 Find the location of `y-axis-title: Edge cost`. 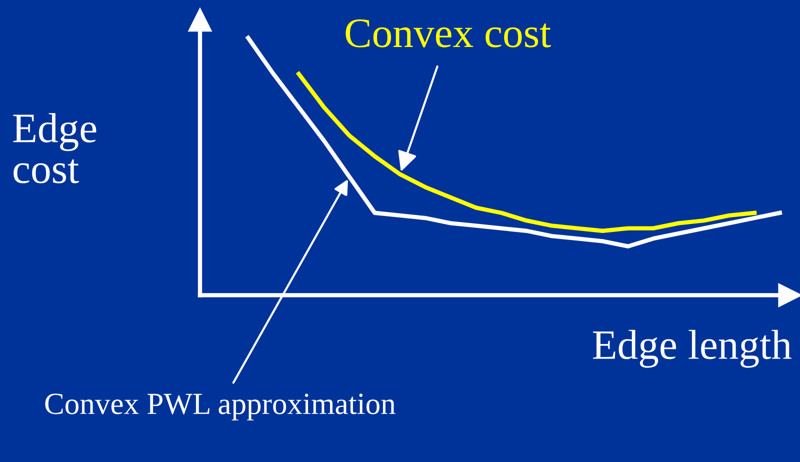

y-axis-title: Edge cost is located at coordinates (54, 148).